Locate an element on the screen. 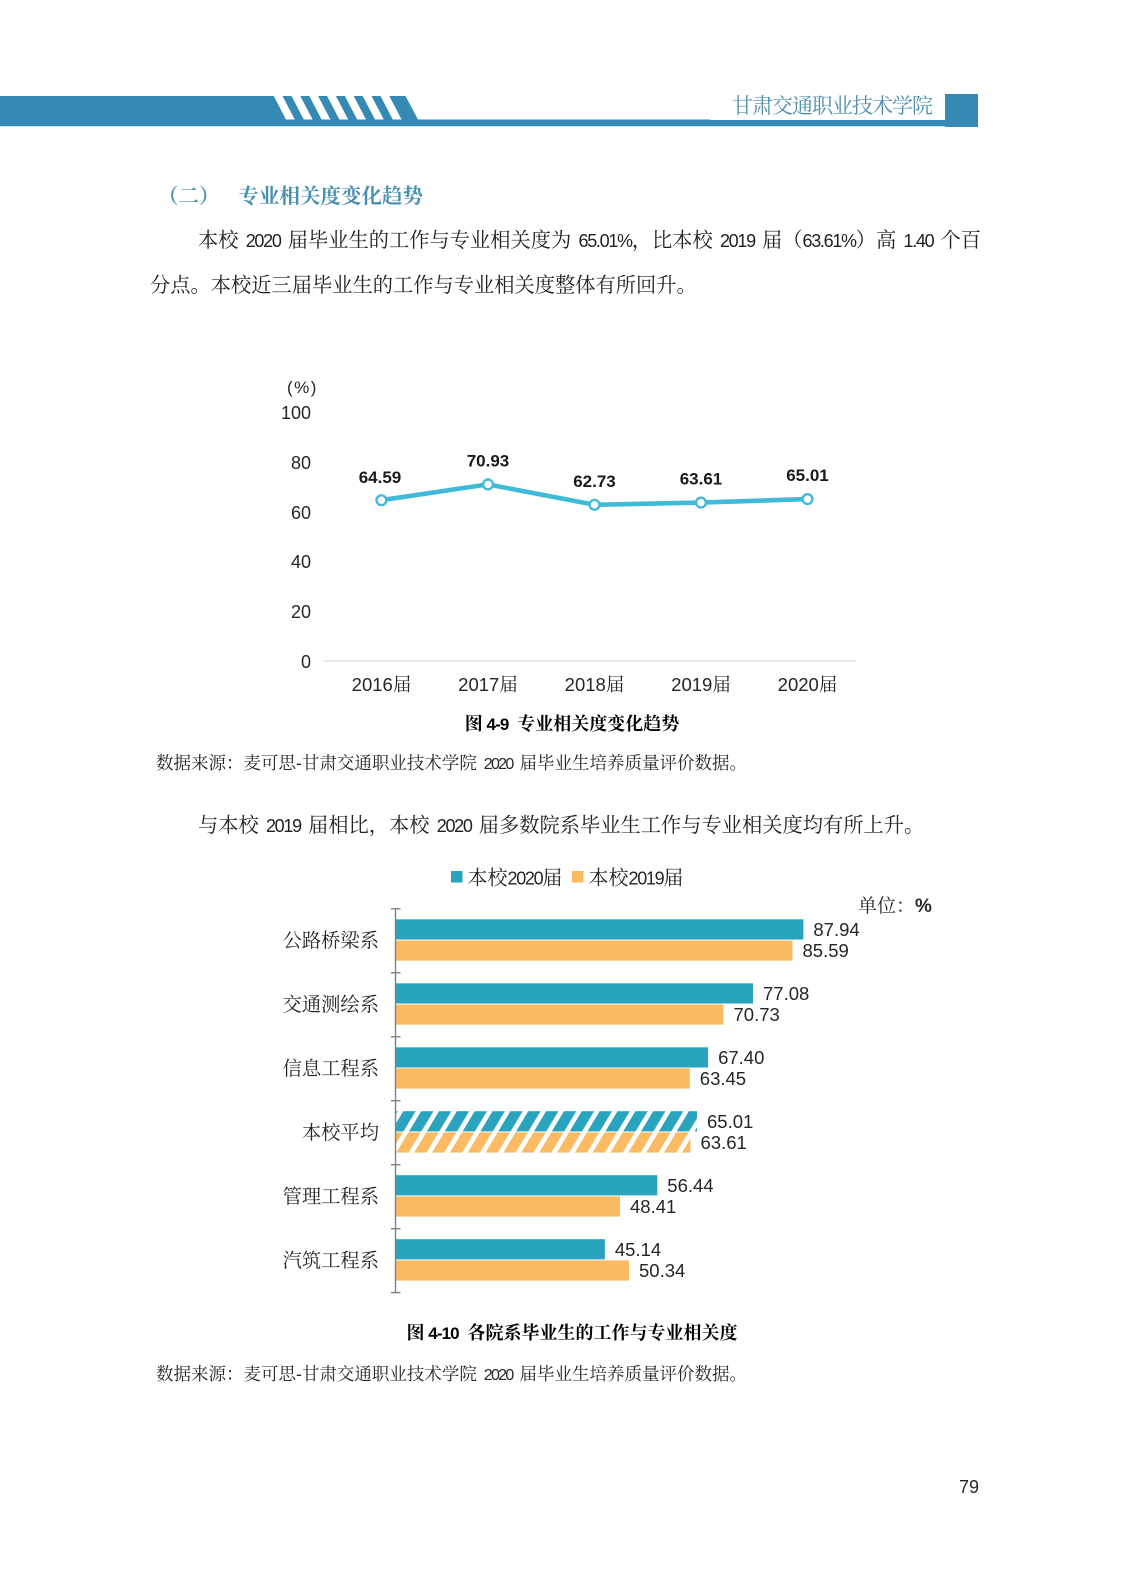 The width and height of the screenshot is (1122, 1587). svg-text: 70.93 is located at coordinates (488, 460).